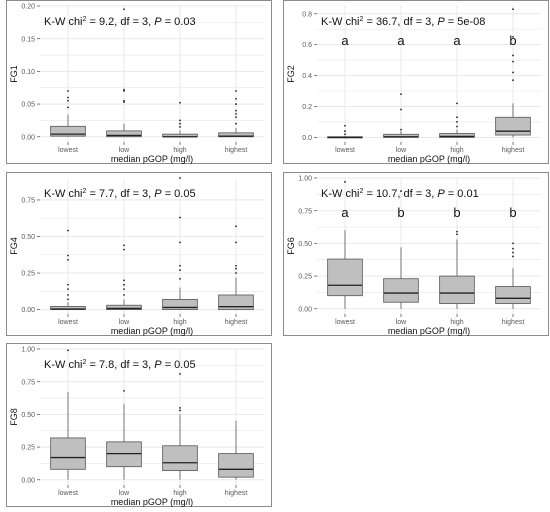  I want to click on kw-annotation: K-W chi2 = 7.7, df = 3, P = 0.05, so click(120, 194).